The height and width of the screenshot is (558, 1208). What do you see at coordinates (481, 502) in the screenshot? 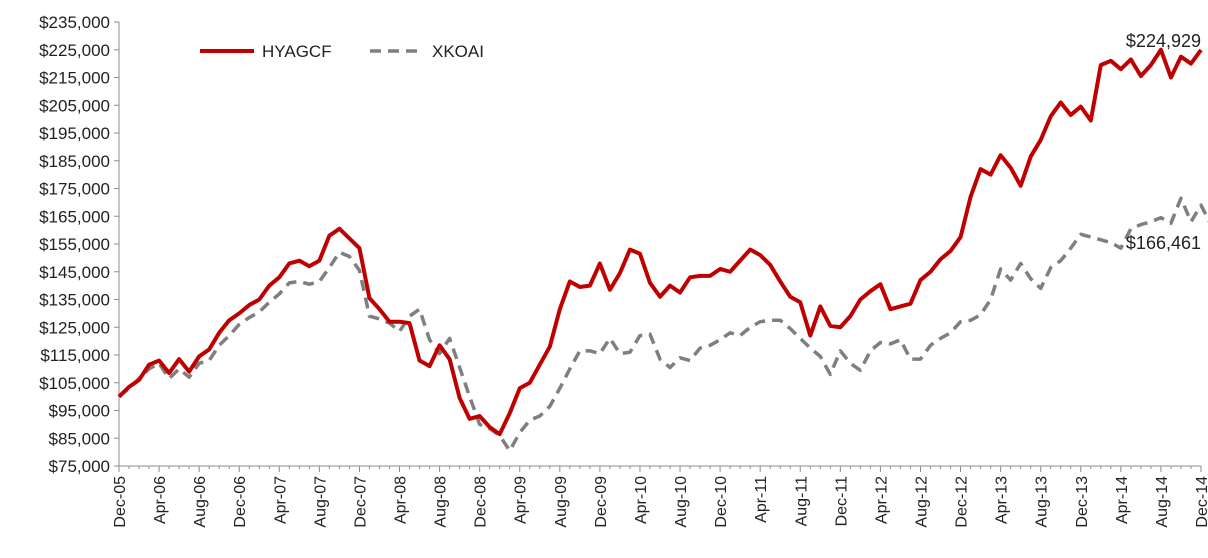
I see `x-tick-label: Dec-08` at bounding box center [481, 502].